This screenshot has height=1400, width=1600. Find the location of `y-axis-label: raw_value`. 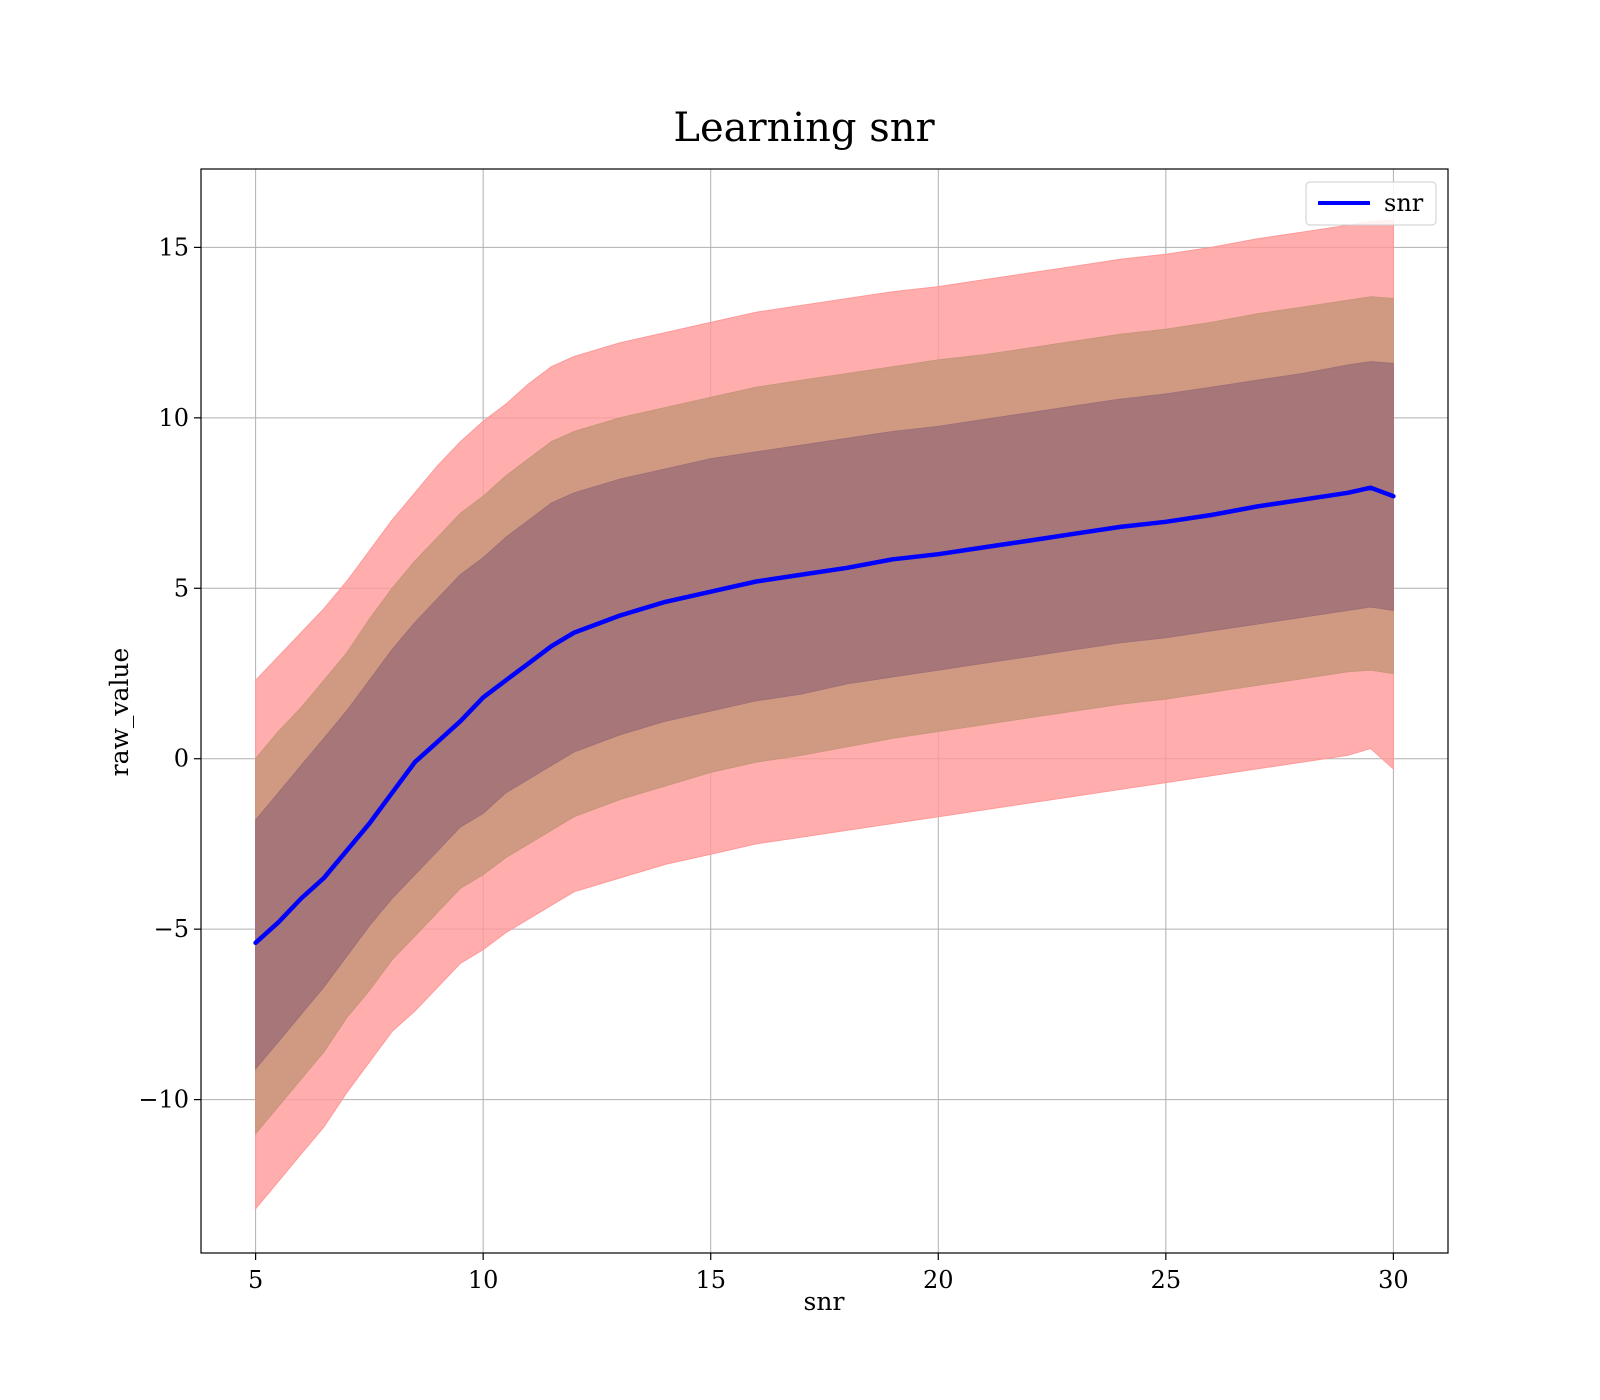

y-axis-label: raw_value is located at coordinates (119, 712).